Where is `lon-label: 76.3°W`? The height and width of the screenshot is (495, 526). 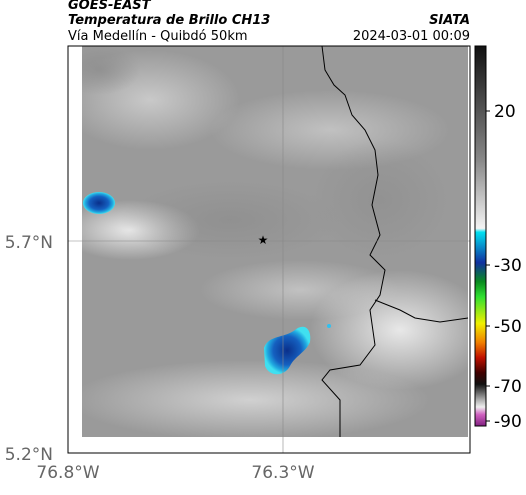 lon-label: 76.3°W is located at coordinates (282, 473).